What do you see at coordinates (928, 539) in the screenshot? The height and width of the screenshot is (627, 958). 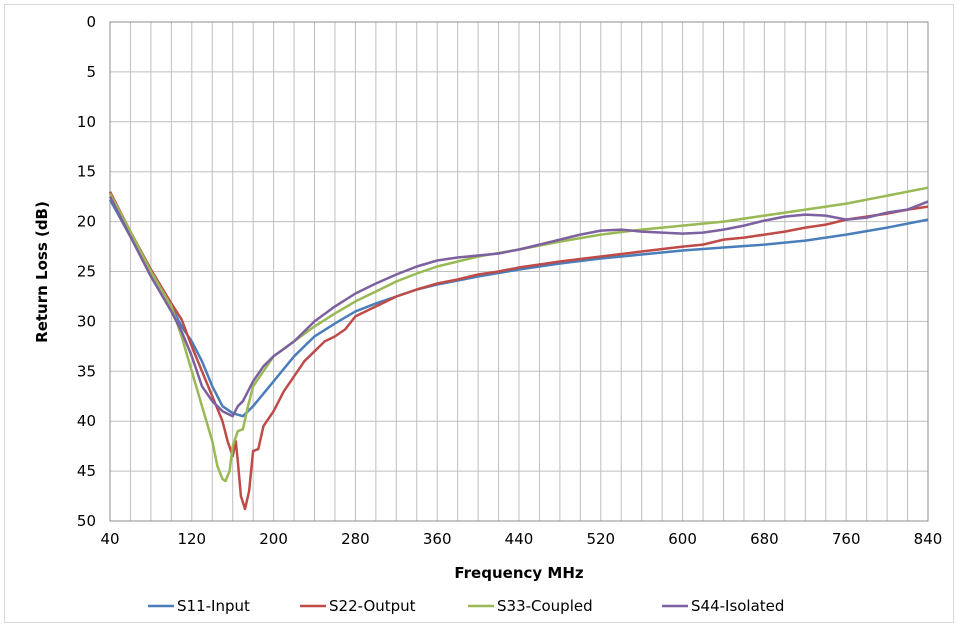 I see `x-tick-label: 840` at bounding box center [928, 539].